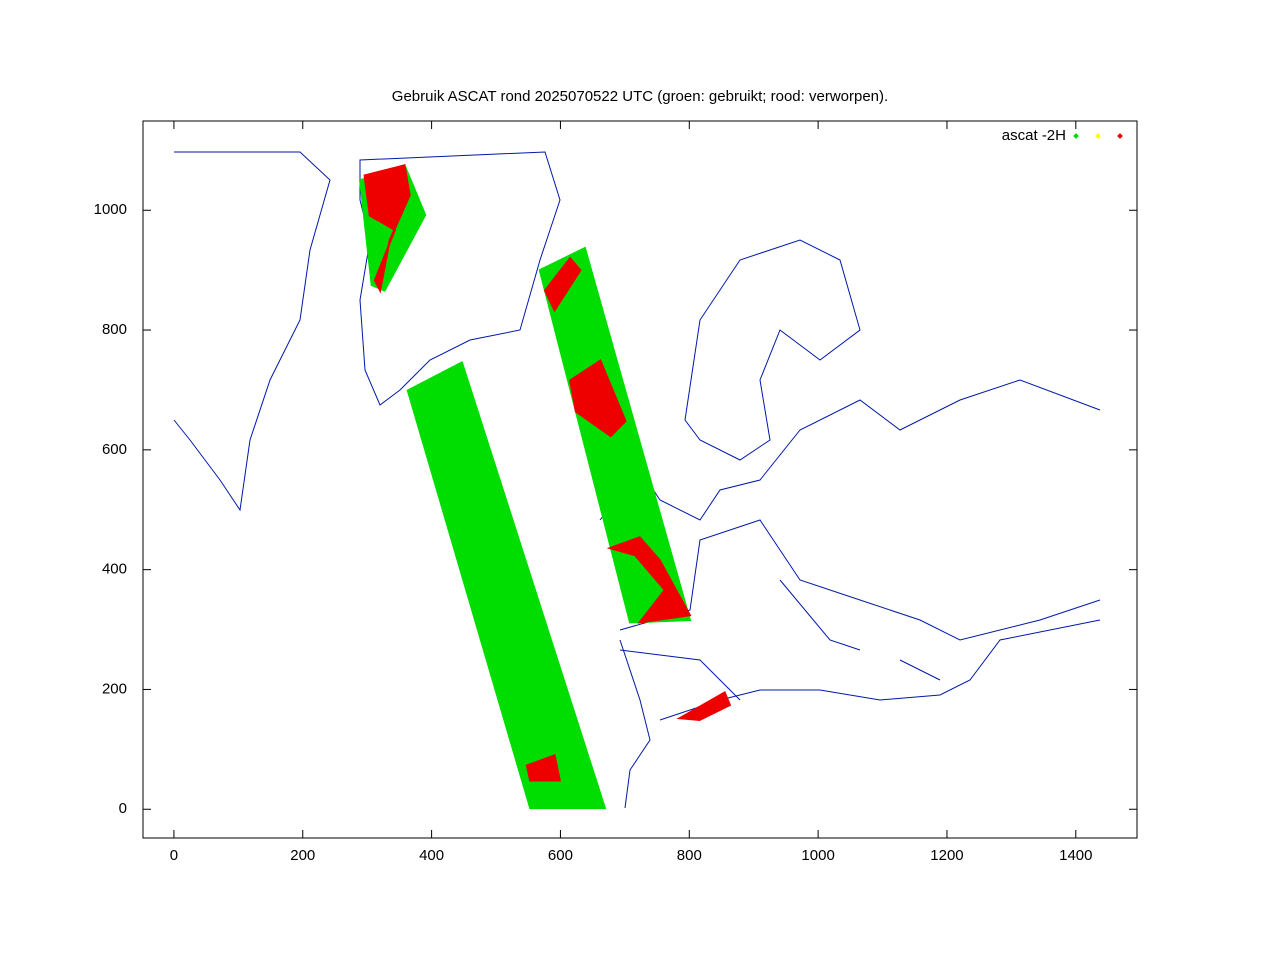  What do you see at coordinates (114, 688) in the screenshot?
I see `y-tick-label: 200` at bounding box center [114, 688].